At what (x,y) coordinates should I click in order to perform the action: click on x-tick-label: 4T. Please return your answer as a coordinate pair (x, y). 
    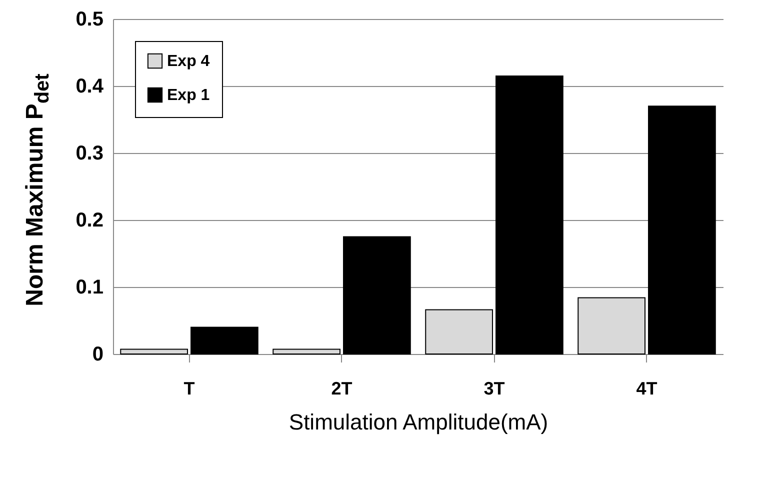
    Looking at the image, I should click on (647, 388).